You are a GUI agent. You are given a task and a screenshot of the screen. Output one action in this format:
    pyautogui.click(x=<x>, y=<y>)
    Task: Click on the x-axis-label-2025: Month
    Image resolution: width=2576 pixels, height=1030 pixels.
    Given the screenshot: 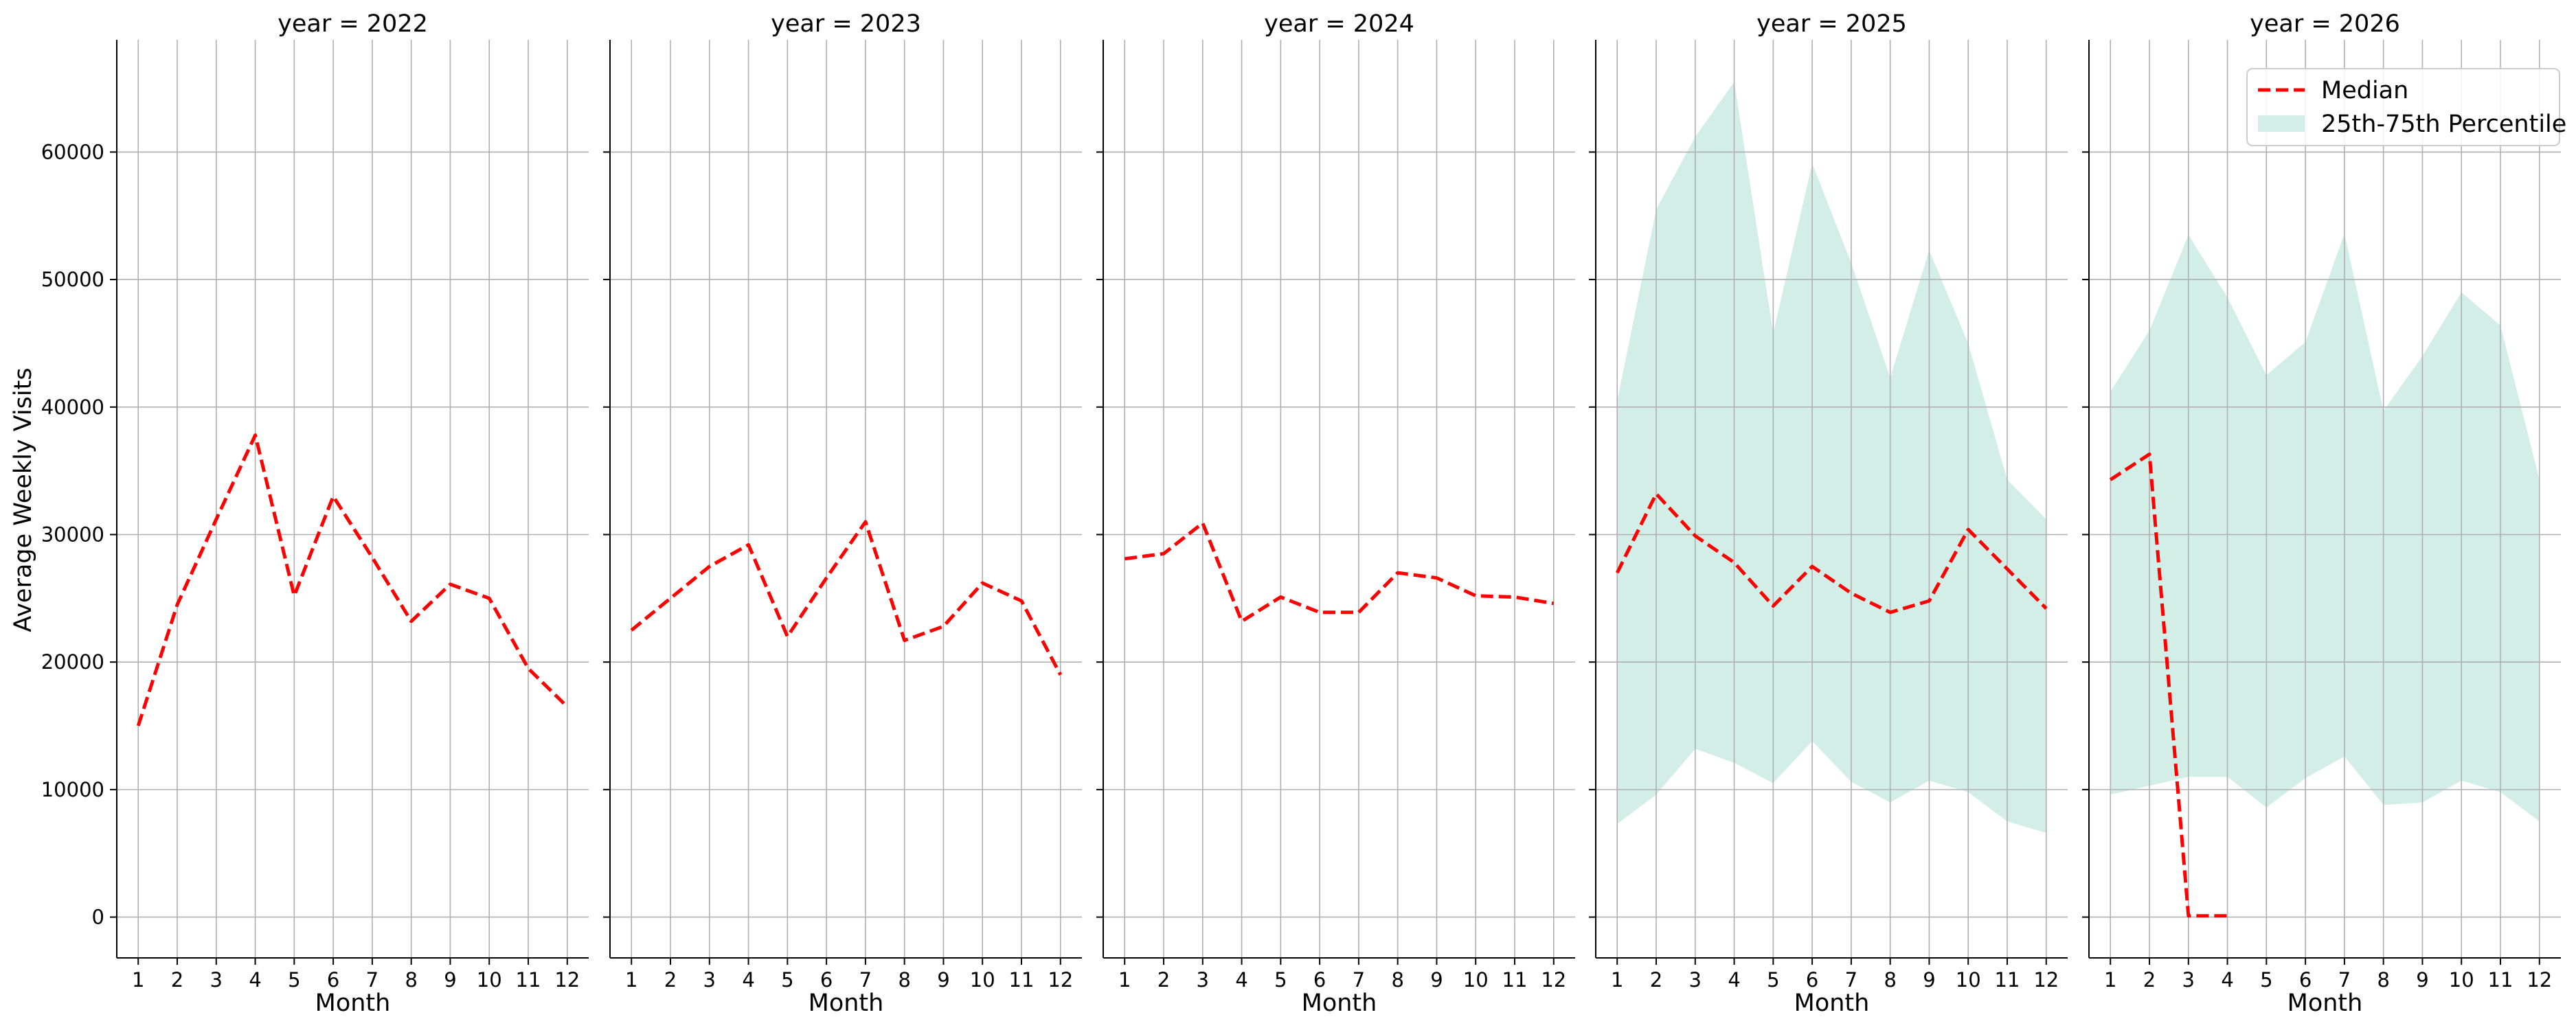 What is the action you would take?
    pyautogui.click(x=1832, y=1003)
    